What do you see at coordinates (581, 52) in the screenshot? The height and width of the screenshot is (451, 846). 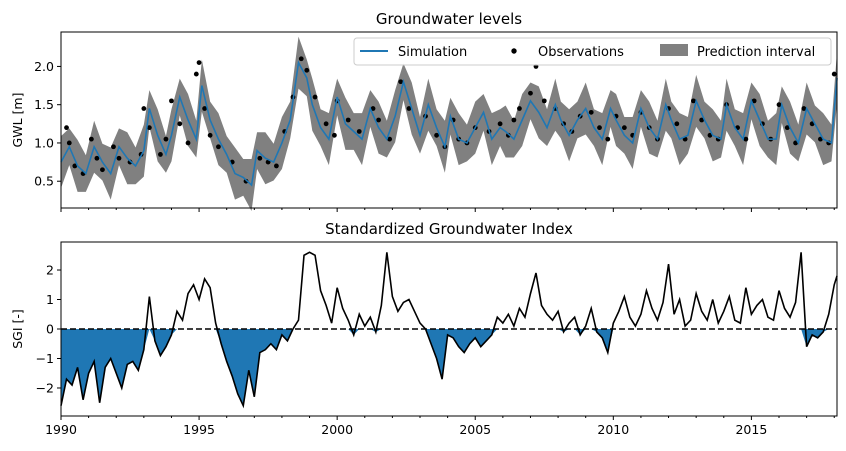 I see `legend-observations-label: Observations` at bounding box center [581, 52].